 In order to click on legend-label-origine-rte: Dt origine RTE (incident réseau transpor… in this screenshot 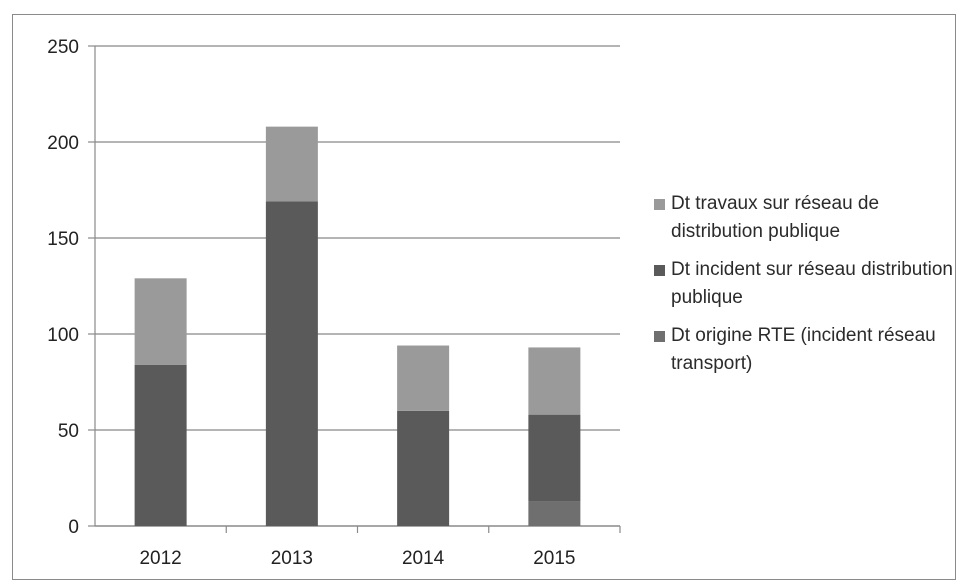, I will do `click(803, 349)`.